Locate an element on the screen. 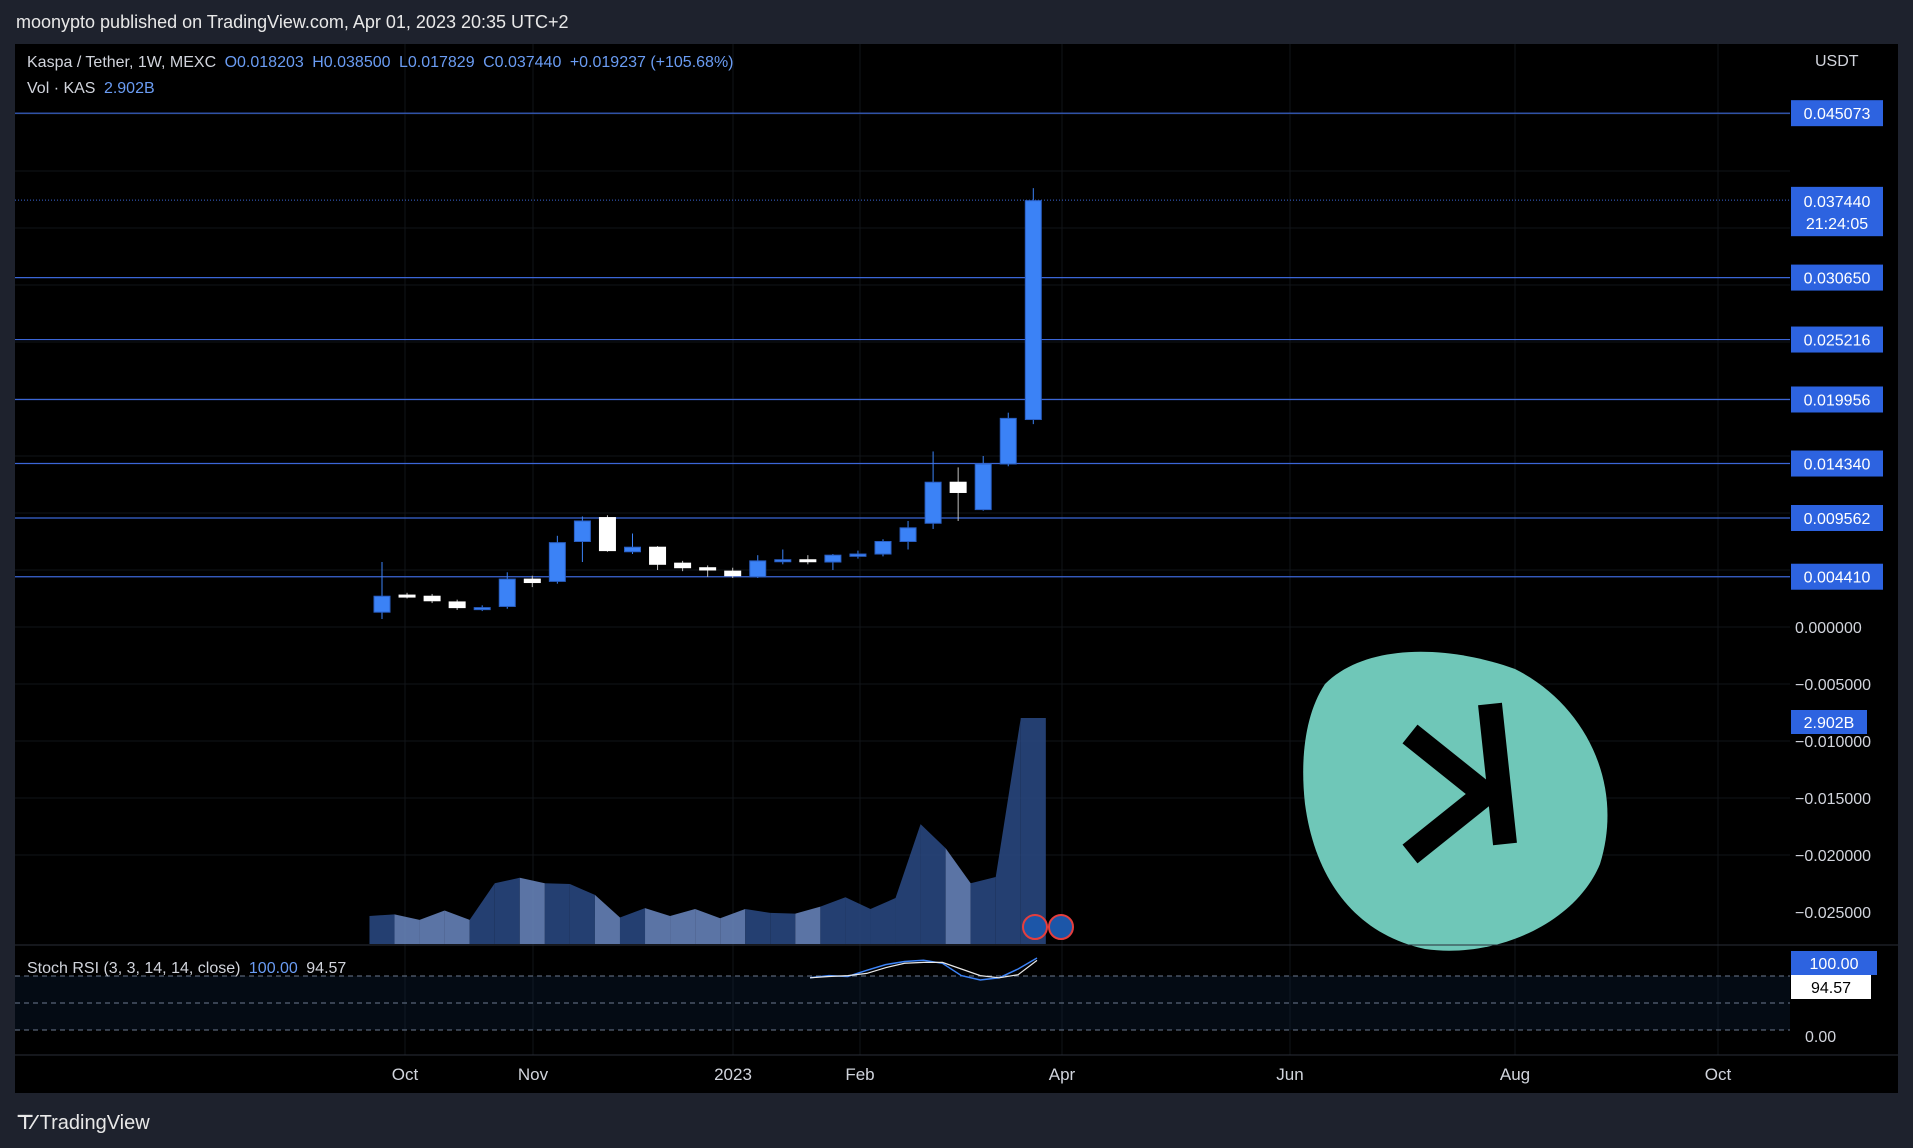 The width and height of the screenshot is (1913, 1148). stoch-d-box is located at coordinates (1831, 987).